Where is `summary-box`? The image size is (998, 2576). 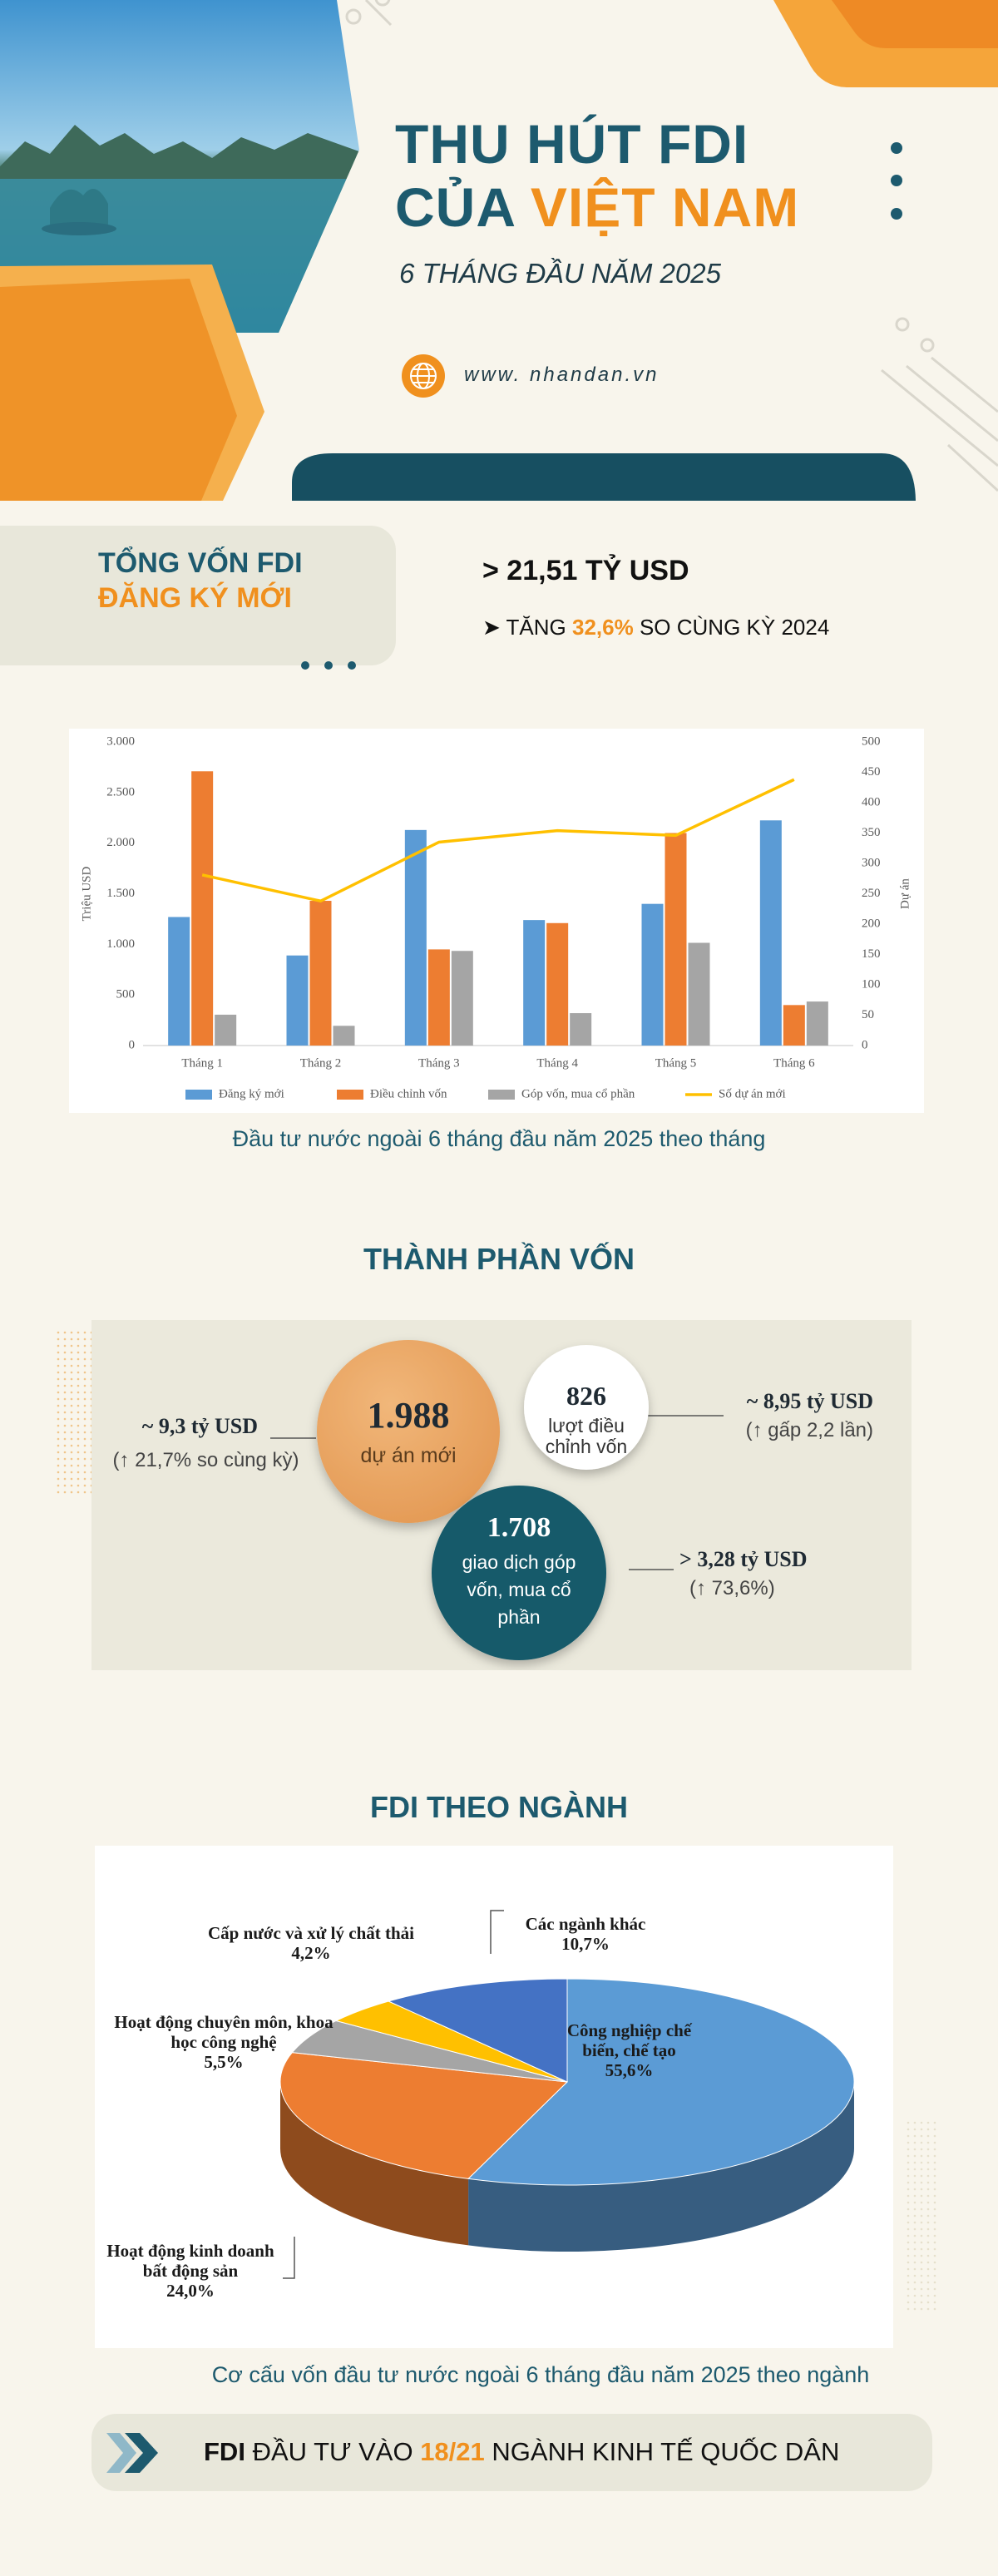
summary-box is located at coordinates (198, 595).